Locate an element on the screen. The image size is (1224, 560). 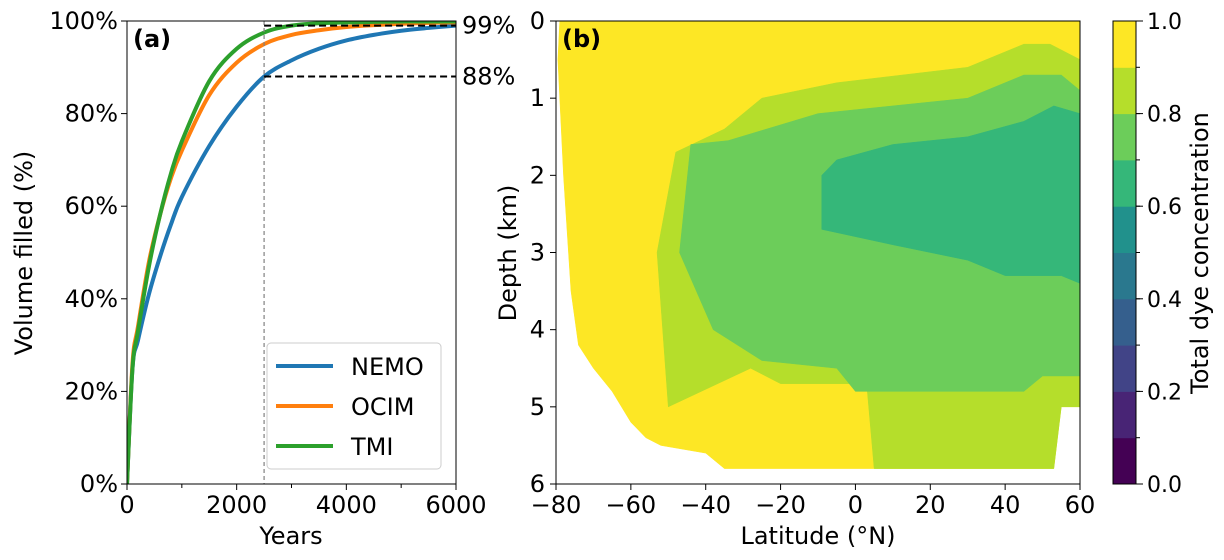
y-tick-label: 1 is located at coordinates (537, 98).